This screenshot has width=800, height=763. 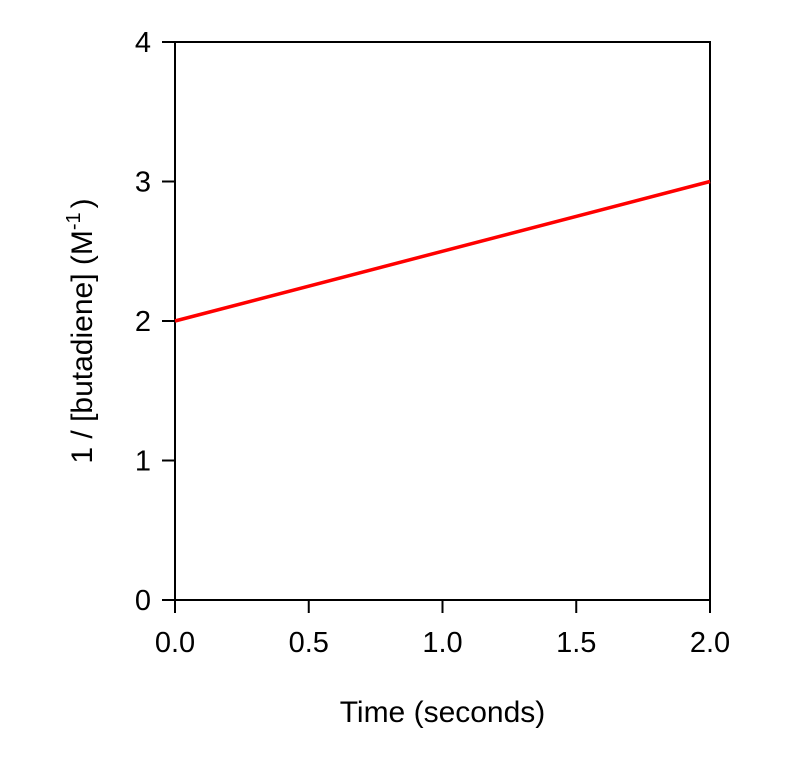 I want to click on series-line, so click(x=442, y=251).